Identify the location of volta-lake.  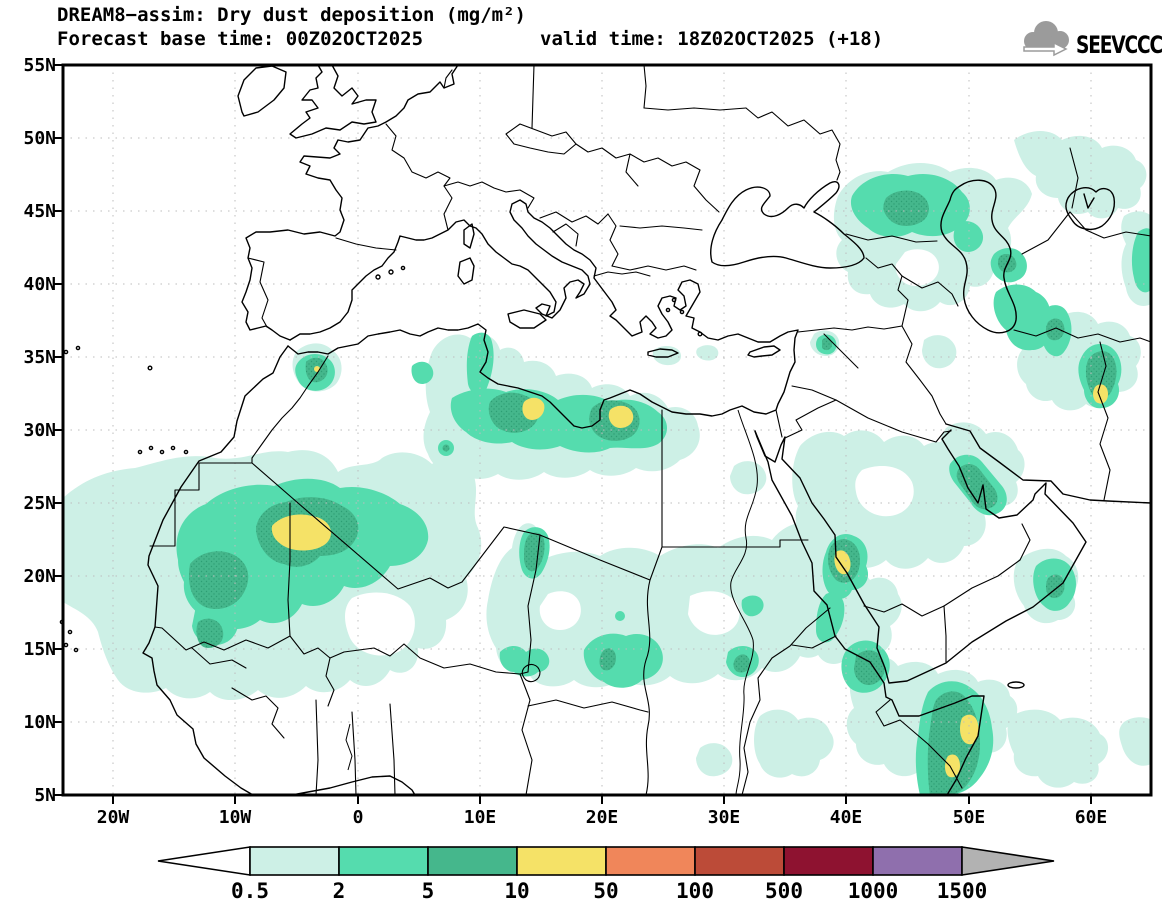
(349, 747).